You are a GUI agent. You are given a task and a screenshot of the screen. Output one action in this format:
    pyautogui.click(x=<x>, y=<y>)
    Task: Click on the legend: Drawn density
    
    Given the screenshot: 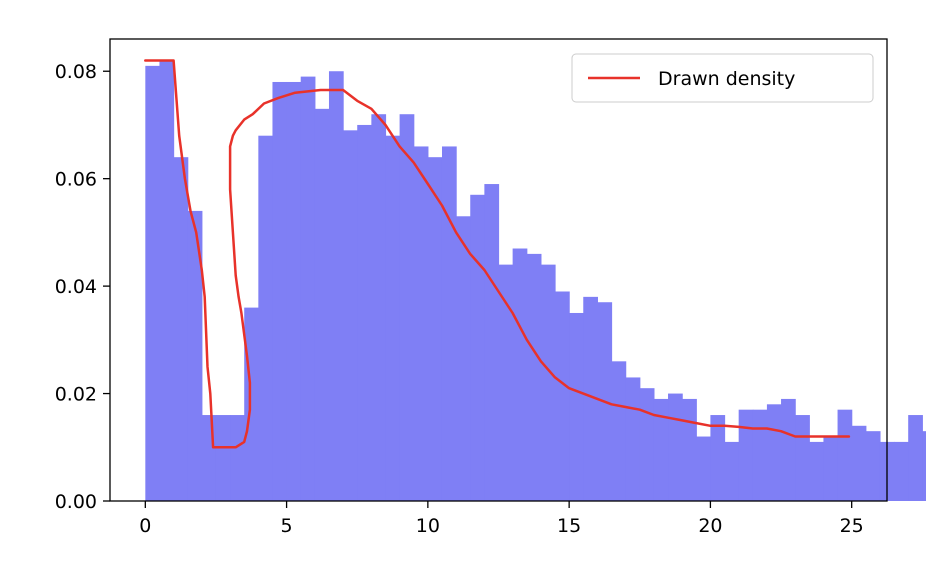 What is the action you would take?
    pyautogui.click(x=722, y=78)
    